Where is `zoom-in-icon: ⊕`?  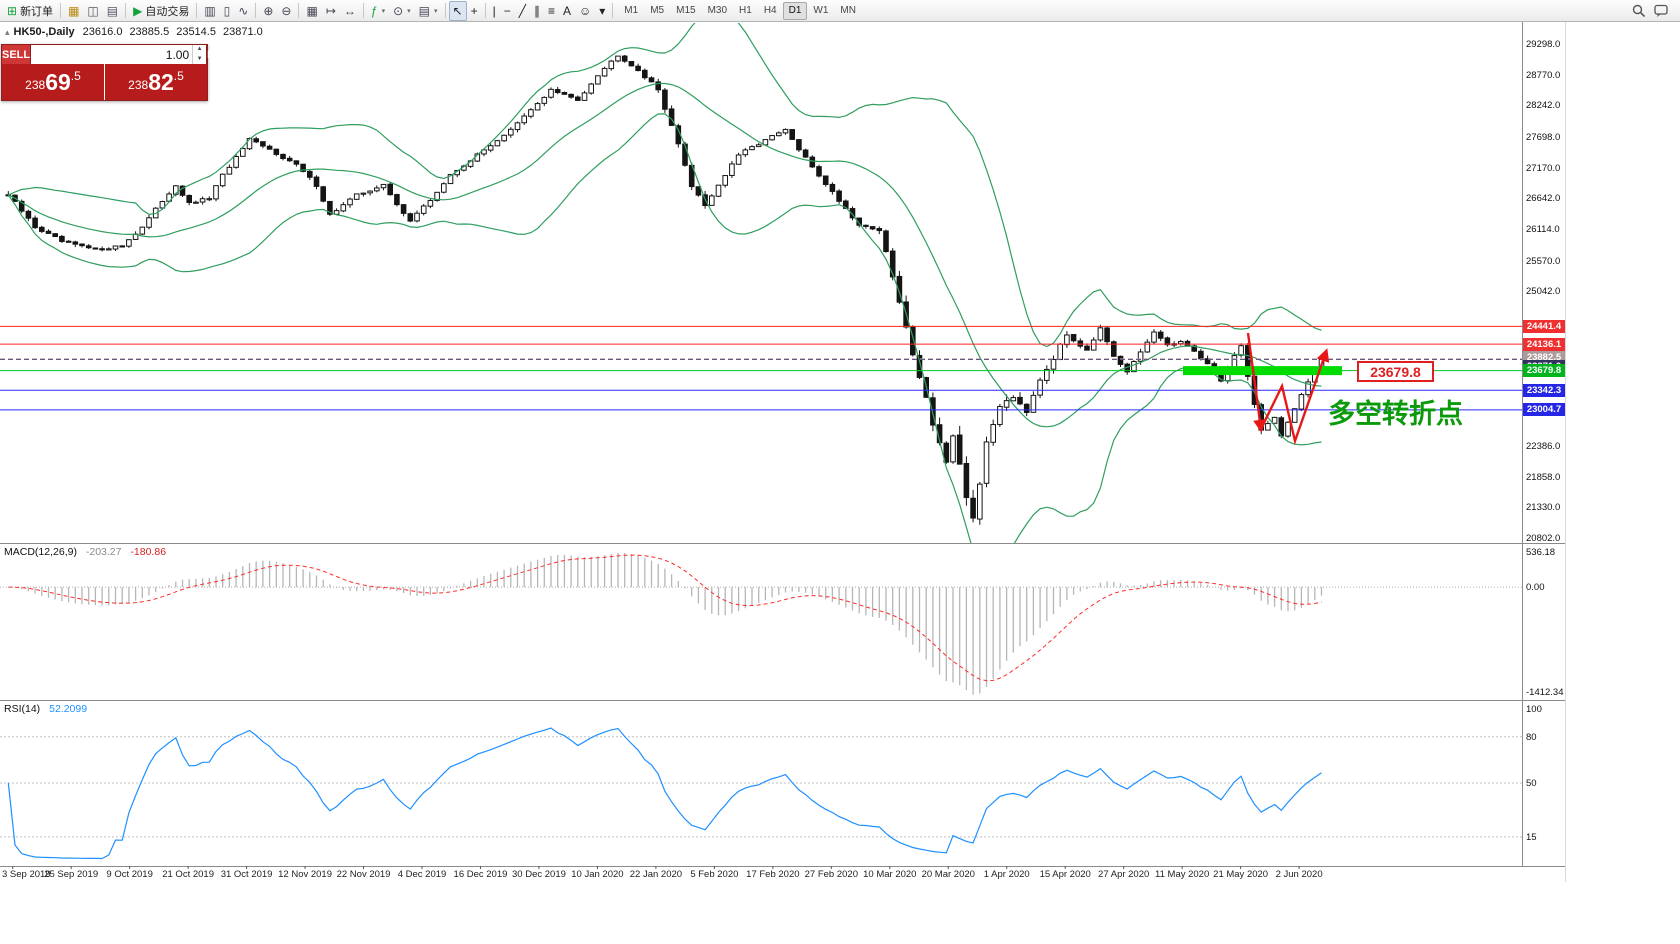 zoom-in-icon: ⊕ is located at coordinates (268, 10).